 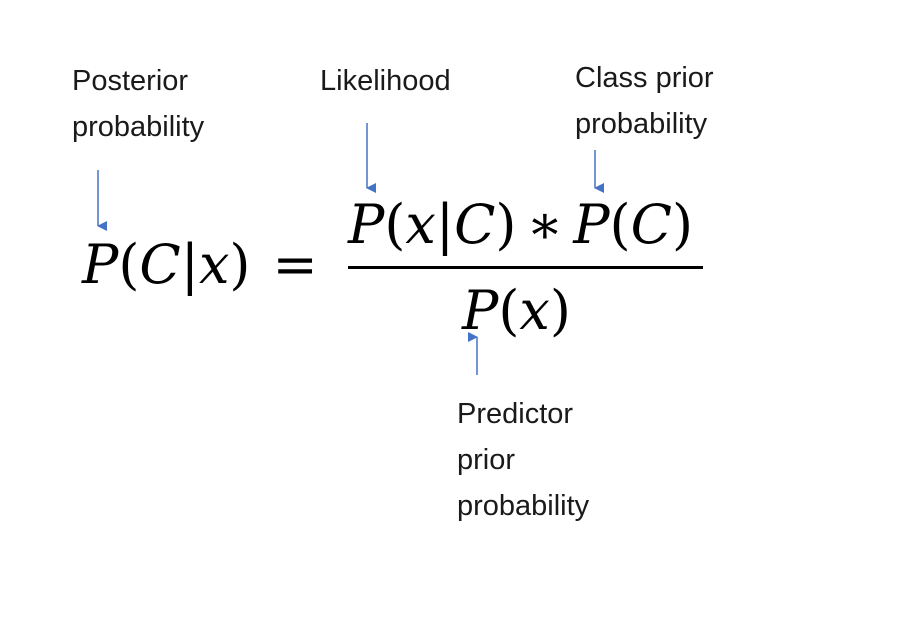 What do you see at coordinates (138, 104) in the screenshot?
I see `posterior-probability-label: Posterior probability` at bounding box center [138, 104].